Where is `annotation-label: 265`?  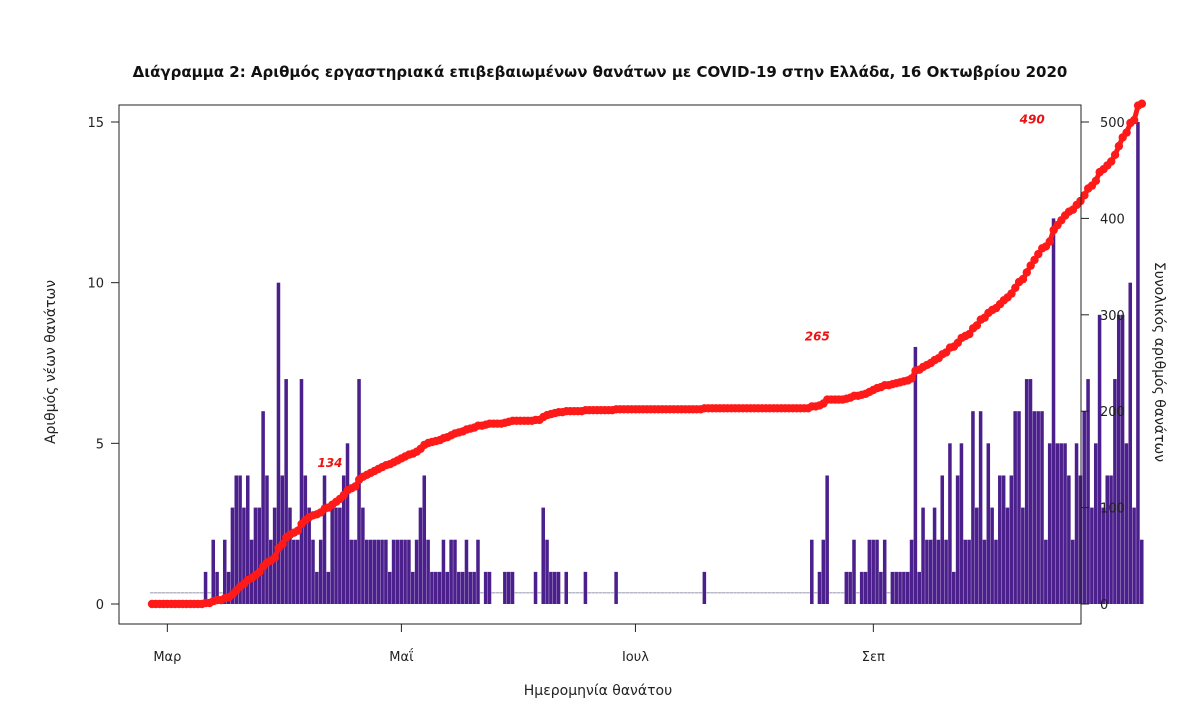 annotation-label: 265 is located at coordinates (817, 337).